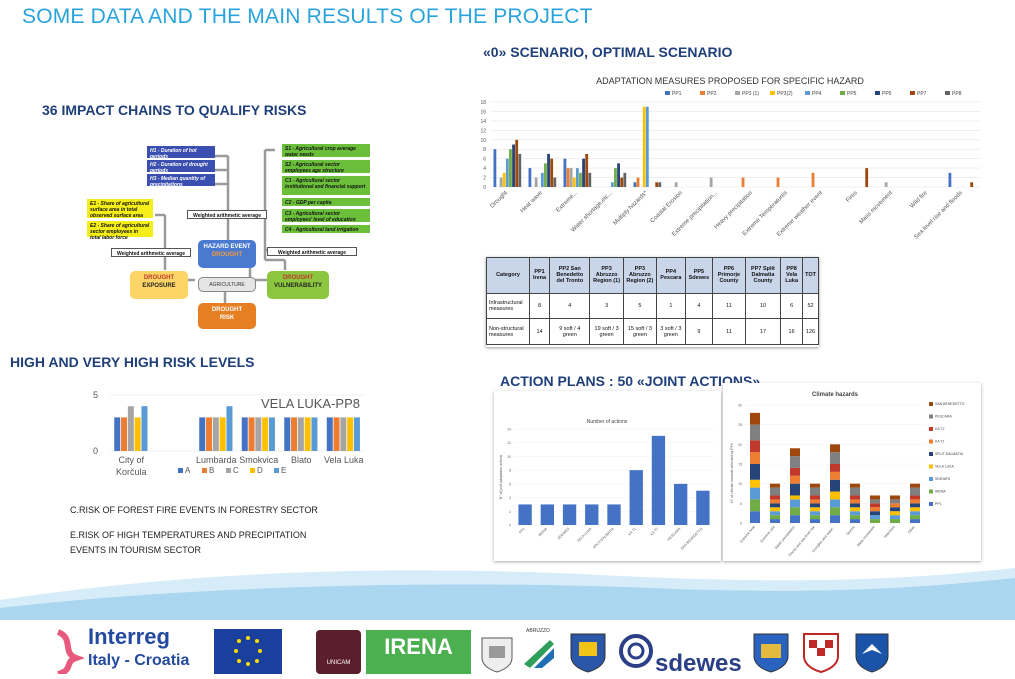 Image resolution: width=1015 pixels, height=679 pixels. Describe the element at coordinates (741, 504) in the screenshot. I see `y-tick-label: 5` at that location.